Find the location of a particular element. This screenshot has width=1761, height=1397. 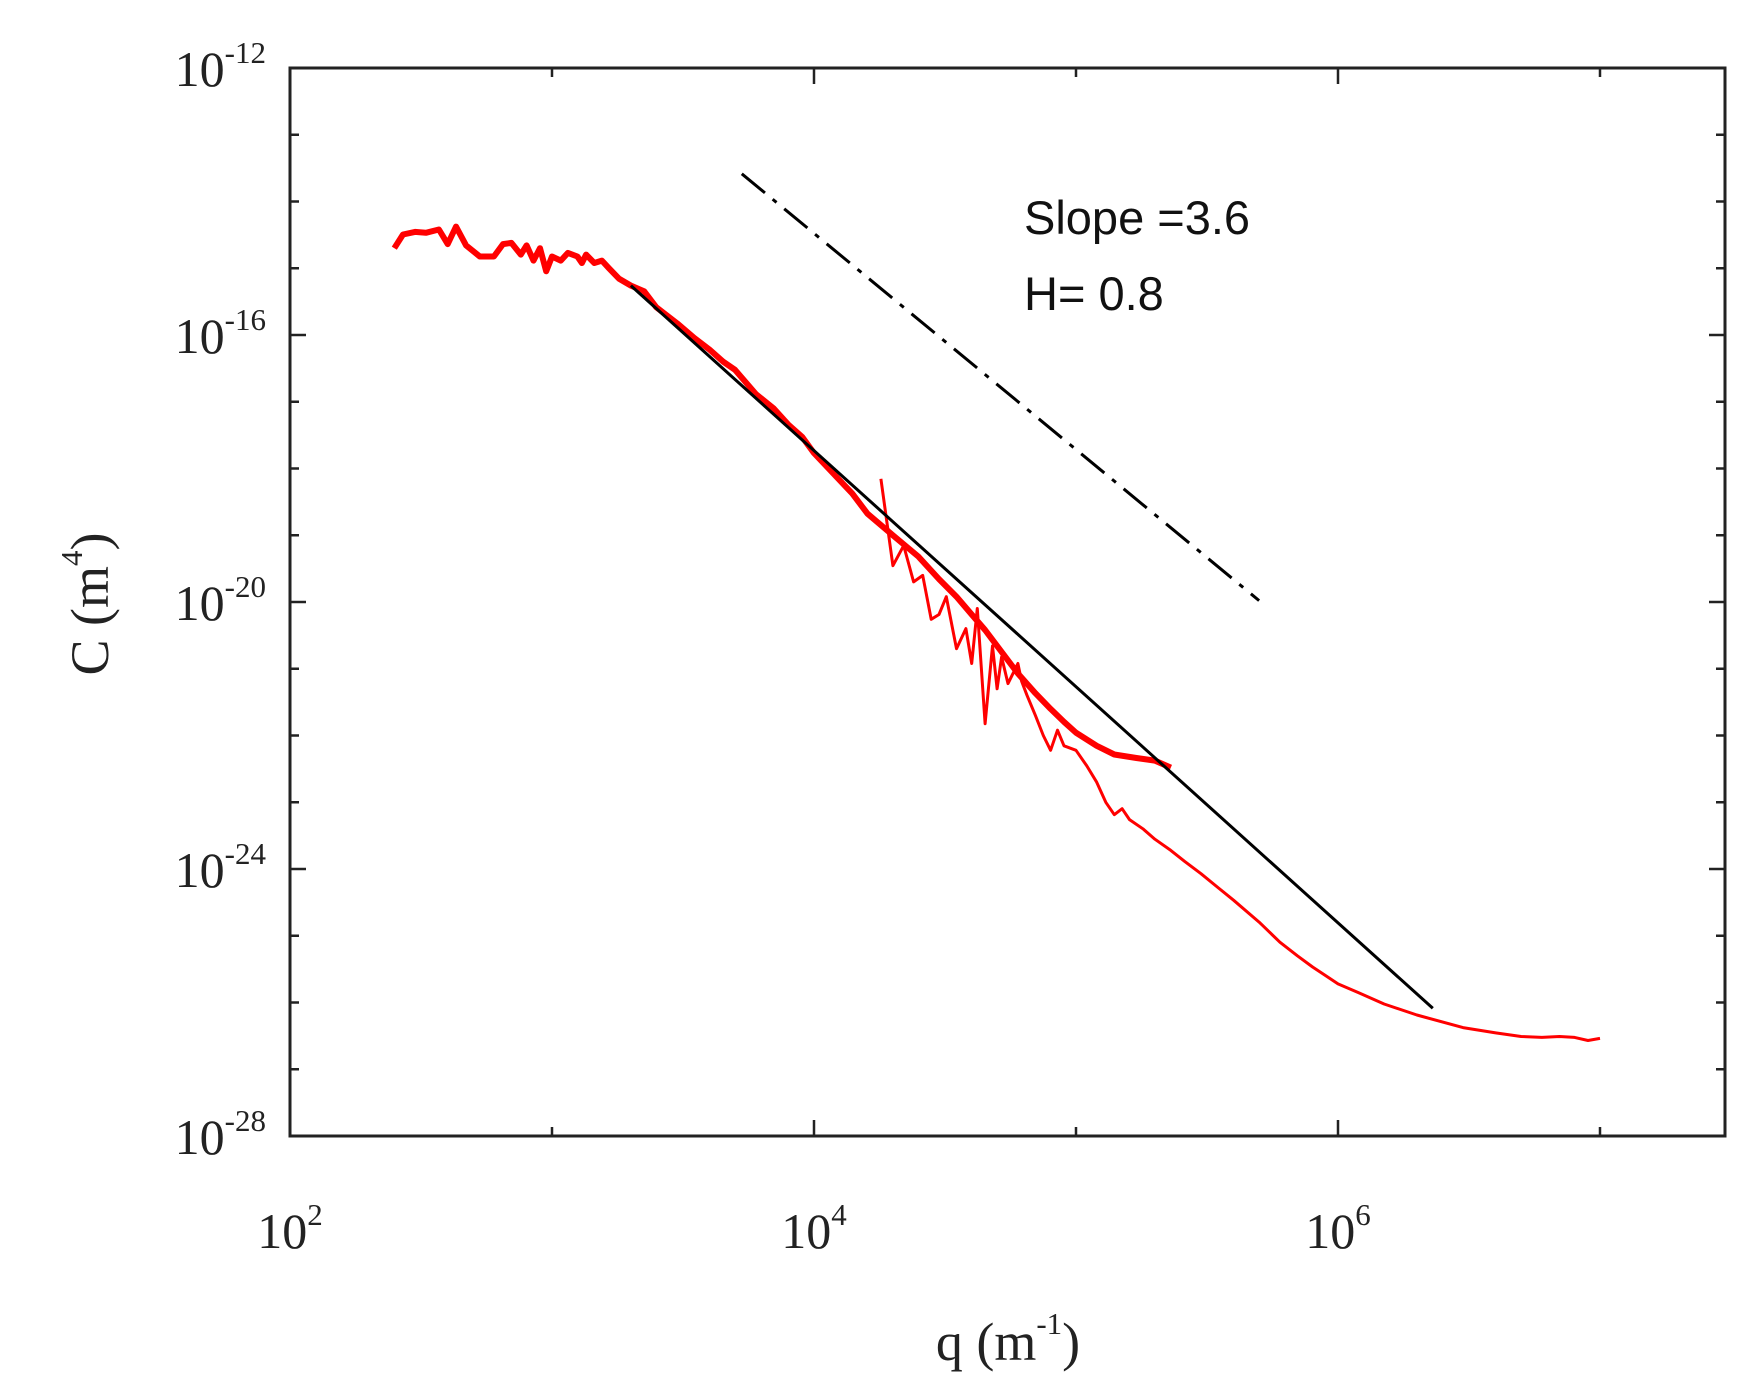

y-tick-exponent: -20 is located at coordinates (245, 586).